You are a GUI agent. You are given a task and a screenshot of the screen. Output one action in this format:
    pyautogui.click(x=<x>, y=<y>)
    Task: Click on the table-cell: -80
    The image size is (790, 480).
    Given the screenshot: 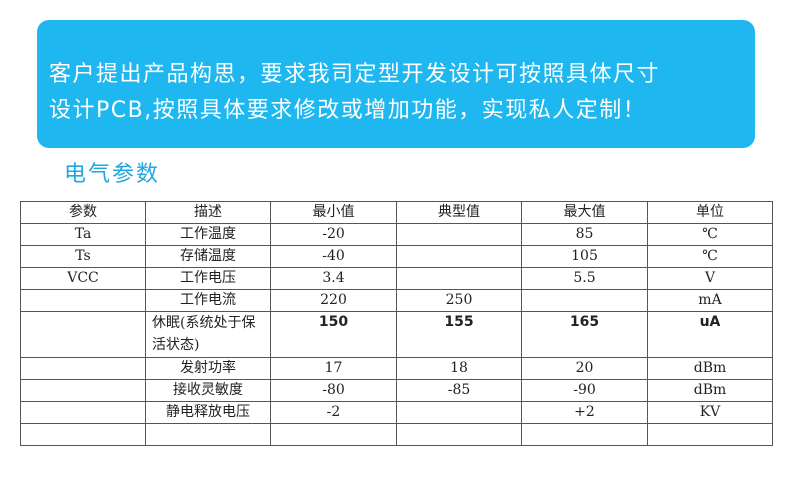 What is the action you would take?
    pyautogui.click(x=333, y=390)
    